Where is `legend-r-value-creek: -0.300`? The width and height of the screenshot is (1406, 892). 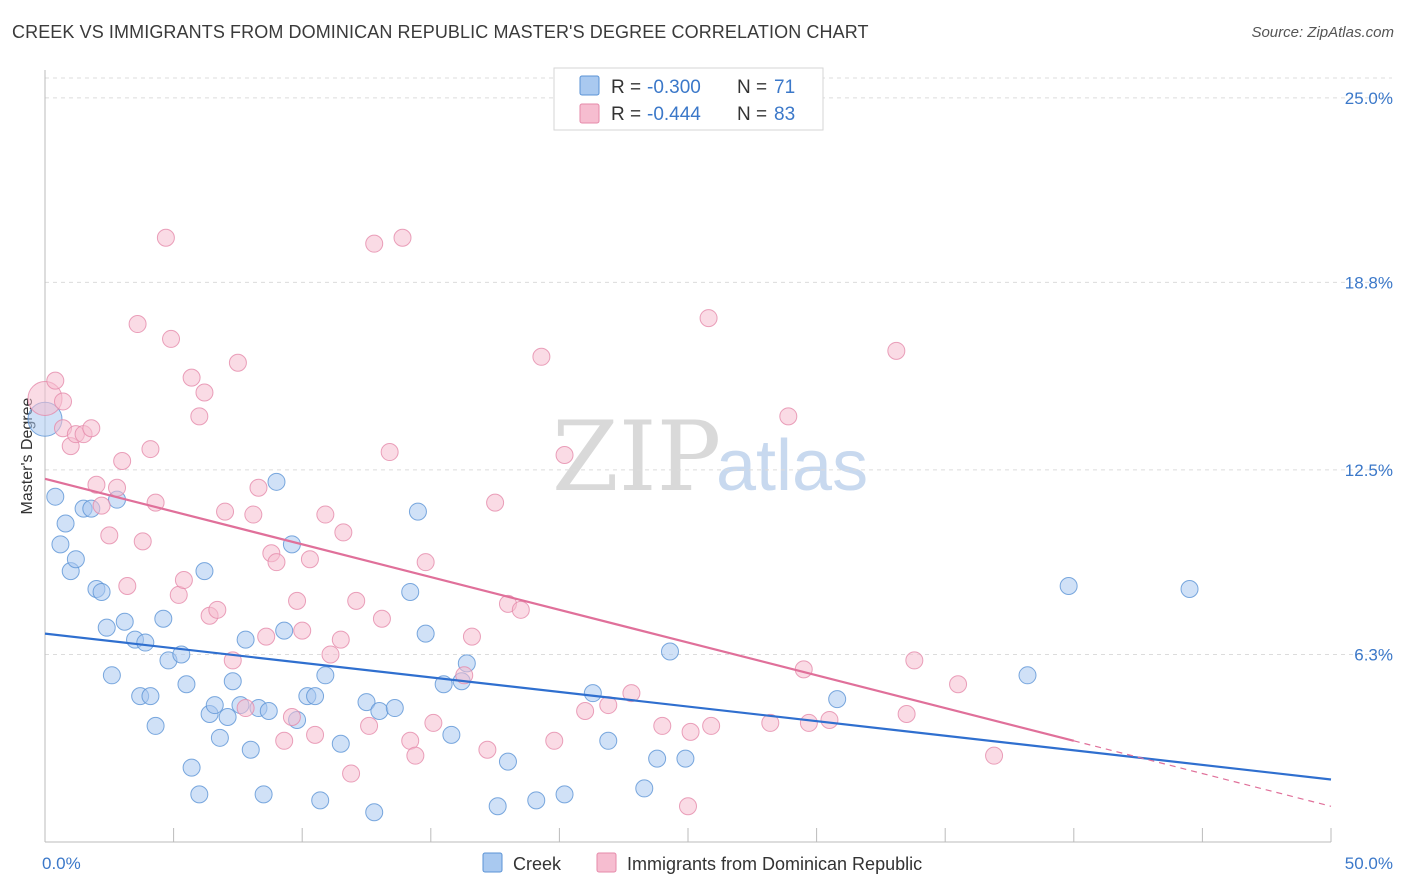
legend-r-value-creek: -0.300 is located at coordinates (674, 87).